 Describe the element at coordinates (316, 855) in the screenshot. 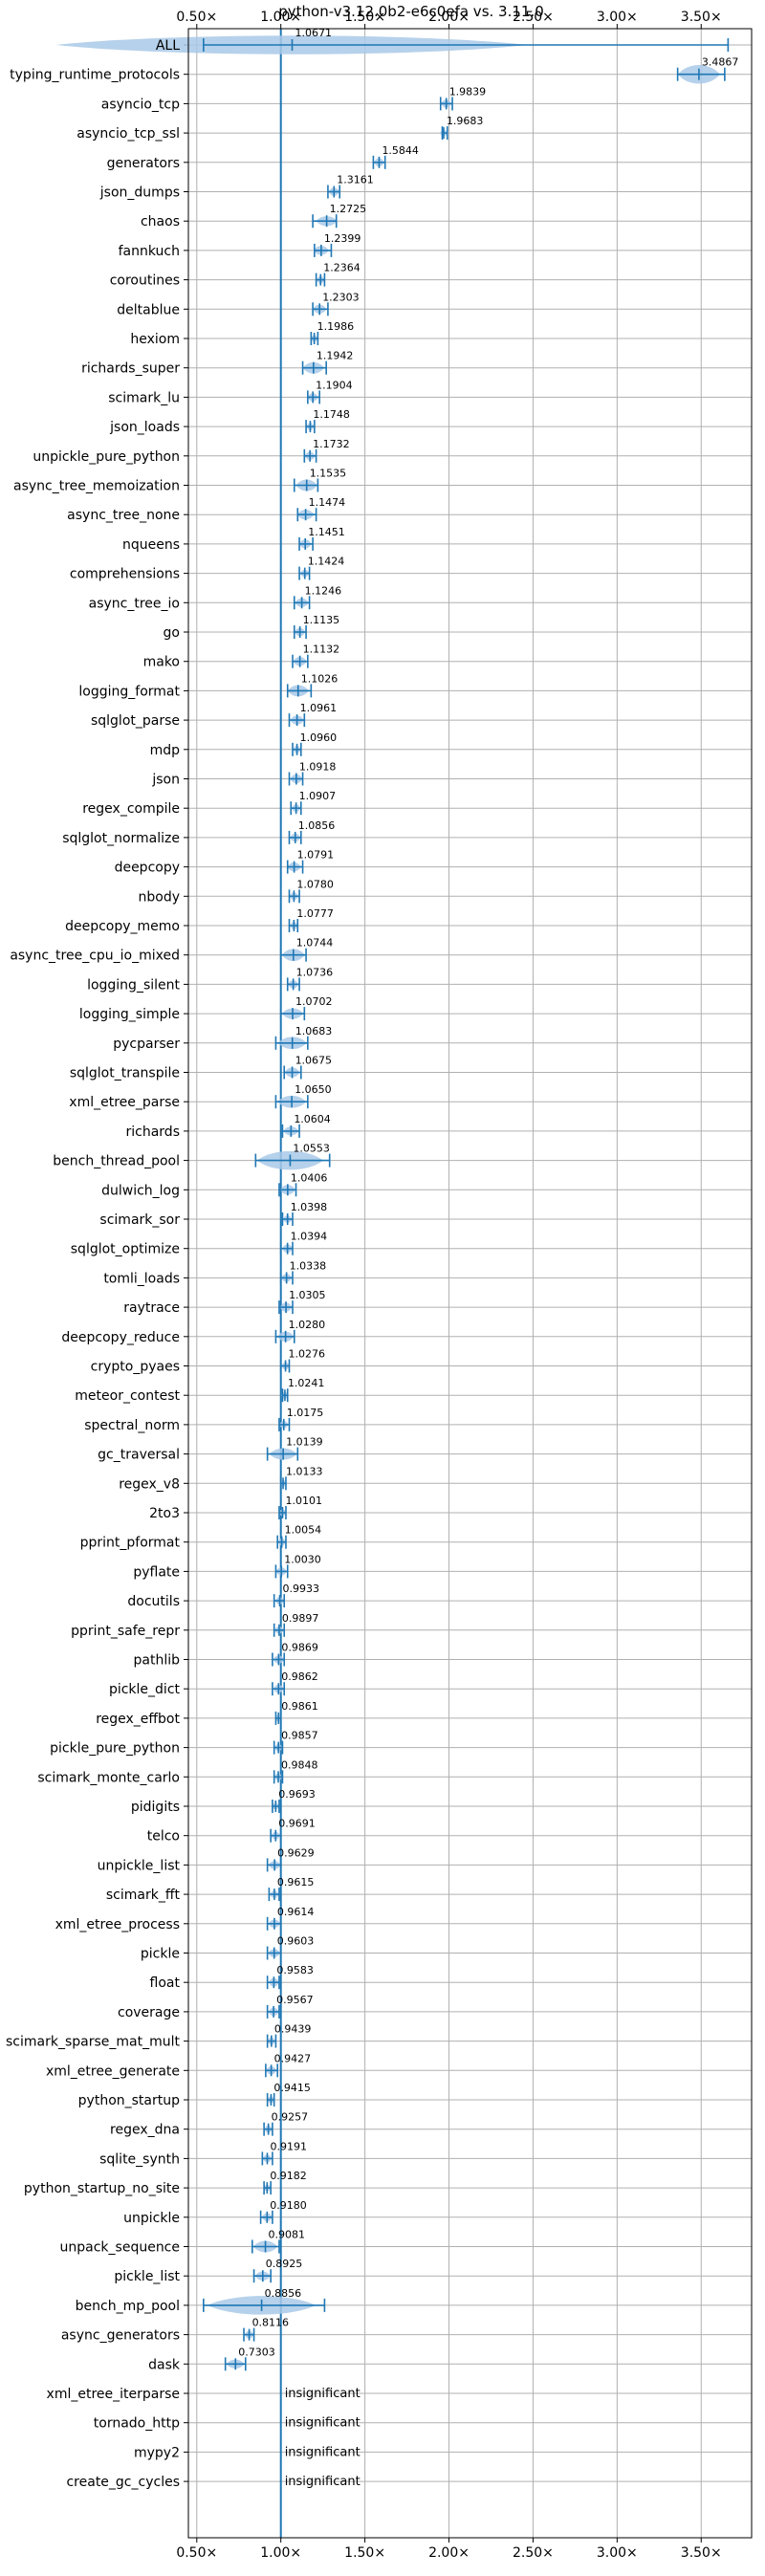

I see `value-label: 1.0791` at that location.